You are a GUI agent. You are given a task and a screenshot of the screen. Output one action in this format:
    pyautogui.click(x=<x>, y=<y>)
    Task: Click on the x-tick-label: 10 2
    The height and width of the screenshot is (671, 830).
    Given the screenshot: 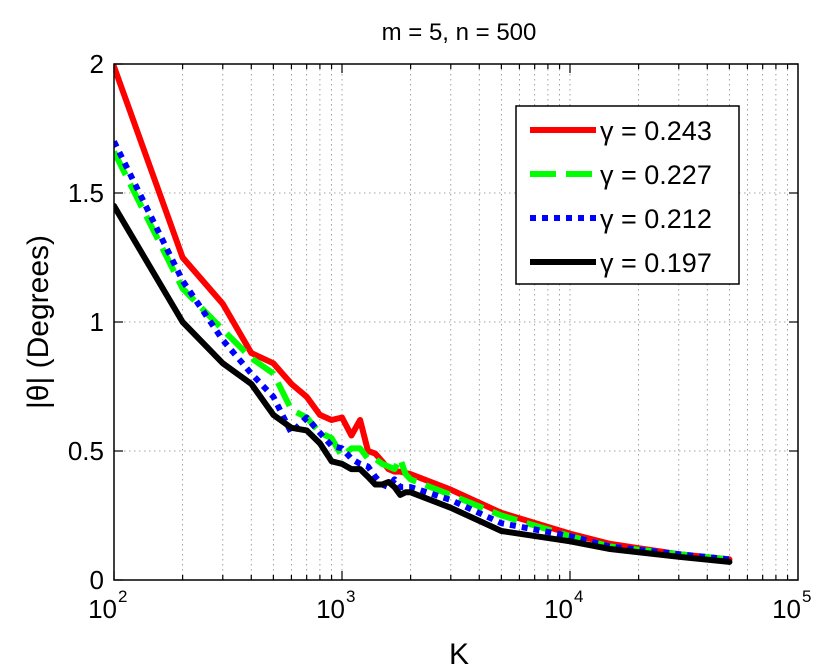 What is the action you would take?
    pyautogui.click(x=107, y=605)
    